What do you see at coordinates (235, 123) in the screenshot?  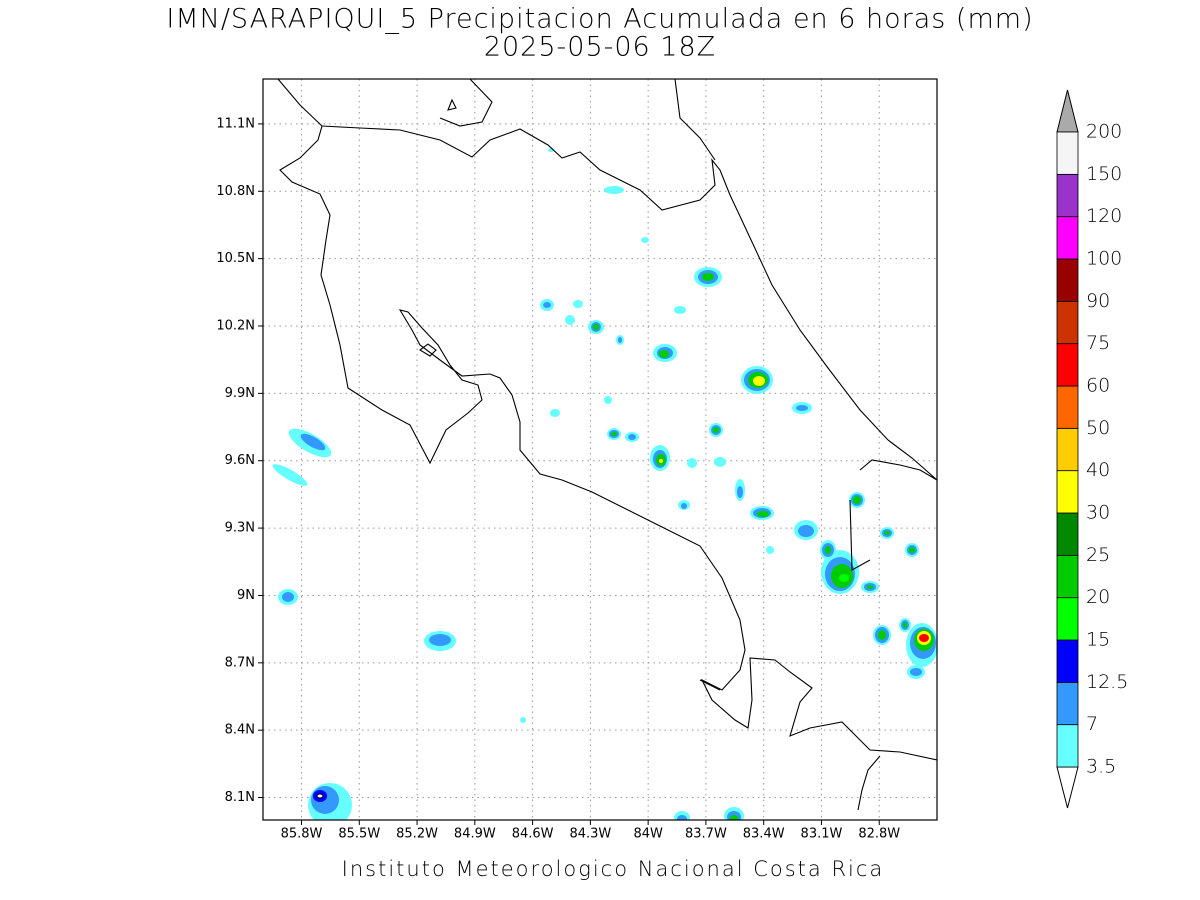 I see `y-tick-label: 11.1N` at bounding box center [235, 123].